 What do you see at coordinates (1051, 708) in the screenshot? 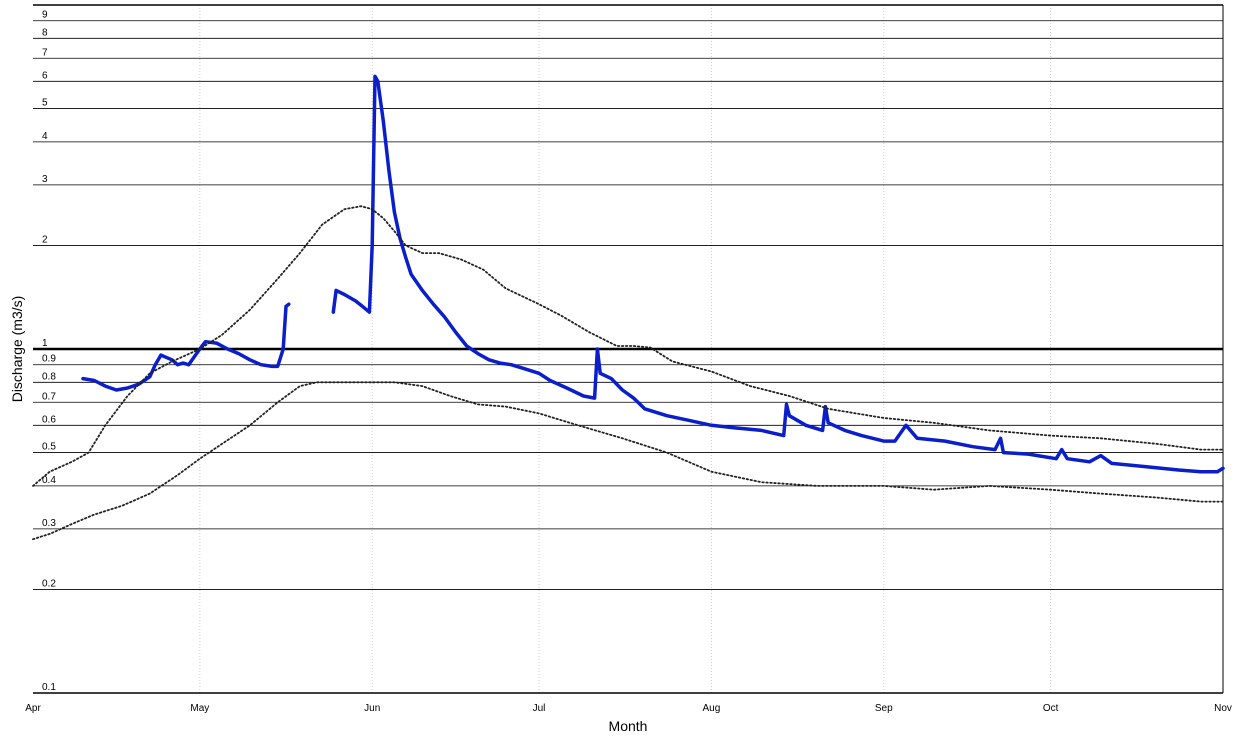
I see `x-tick-oct: Oct` at bounding box center [1051, 708].